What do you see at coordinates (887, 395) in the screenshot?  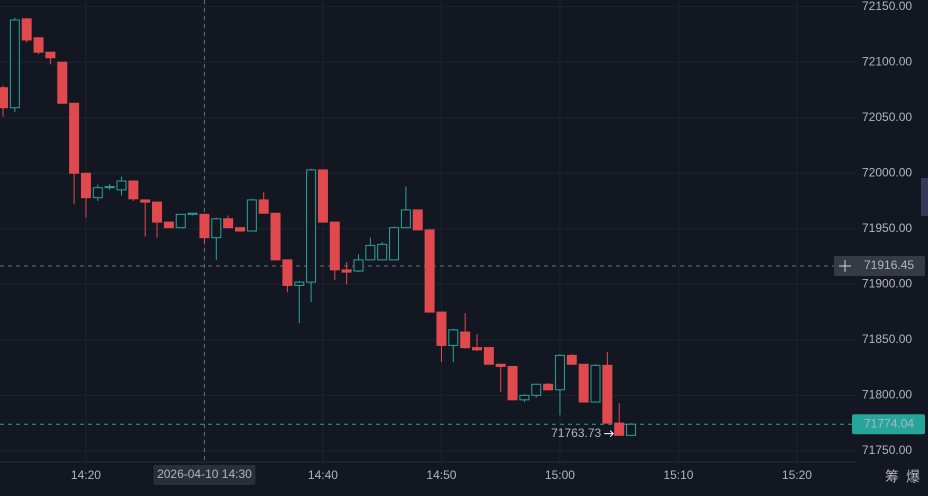 I see `y-tick-label: 71800.00` at bounding box center [887, 395].